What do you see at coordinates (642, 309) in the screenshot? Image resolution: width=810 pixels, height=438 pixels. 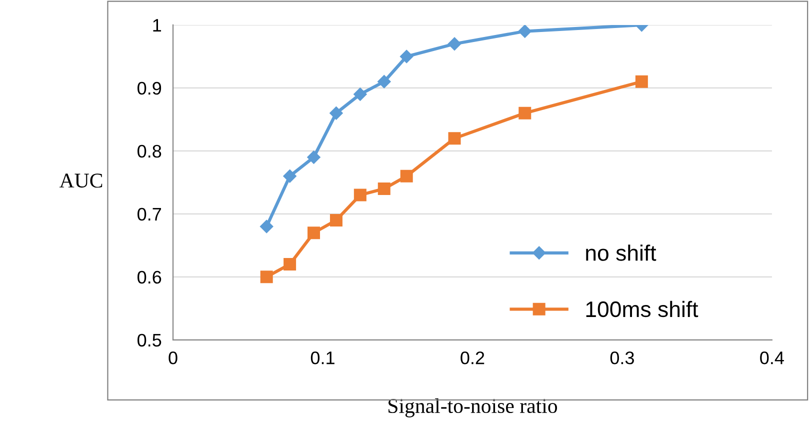 I see `legend-label: 100ms shift` at bounding box center [642, 309].